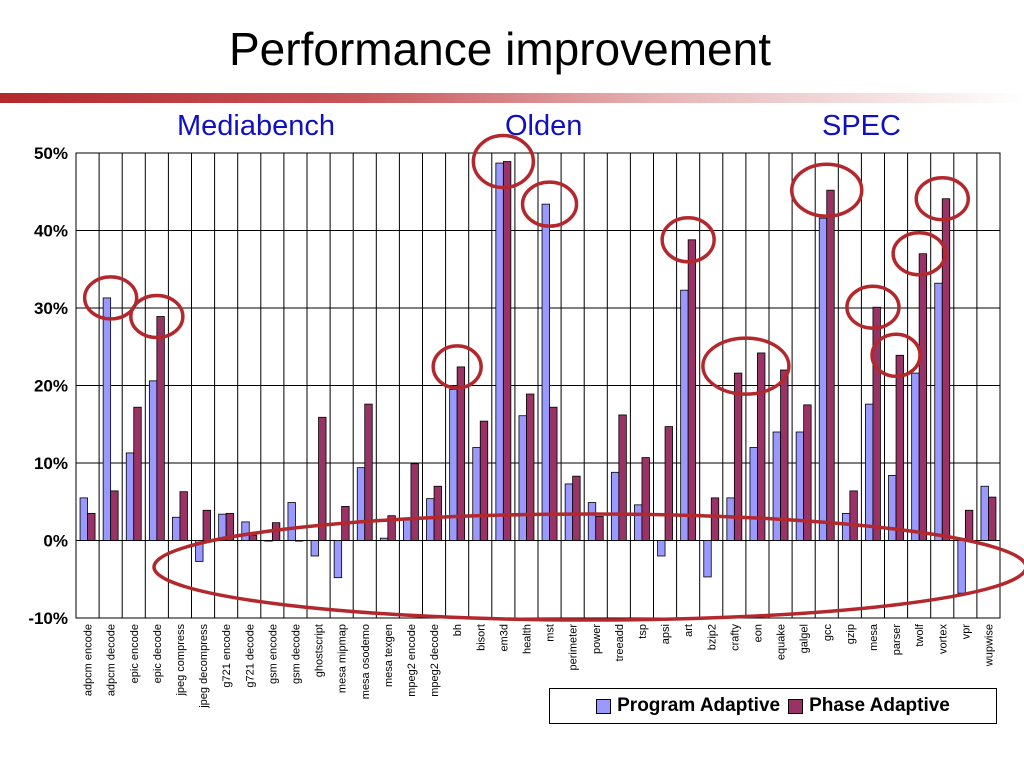 Image resolution: width=1024 pixels, height=768 pixels. What do you see at coordinates (273, 654) in the screenshot?
I see `x-tick-label-gsm-encode: gsm encode` at bounding box center [273, 654].